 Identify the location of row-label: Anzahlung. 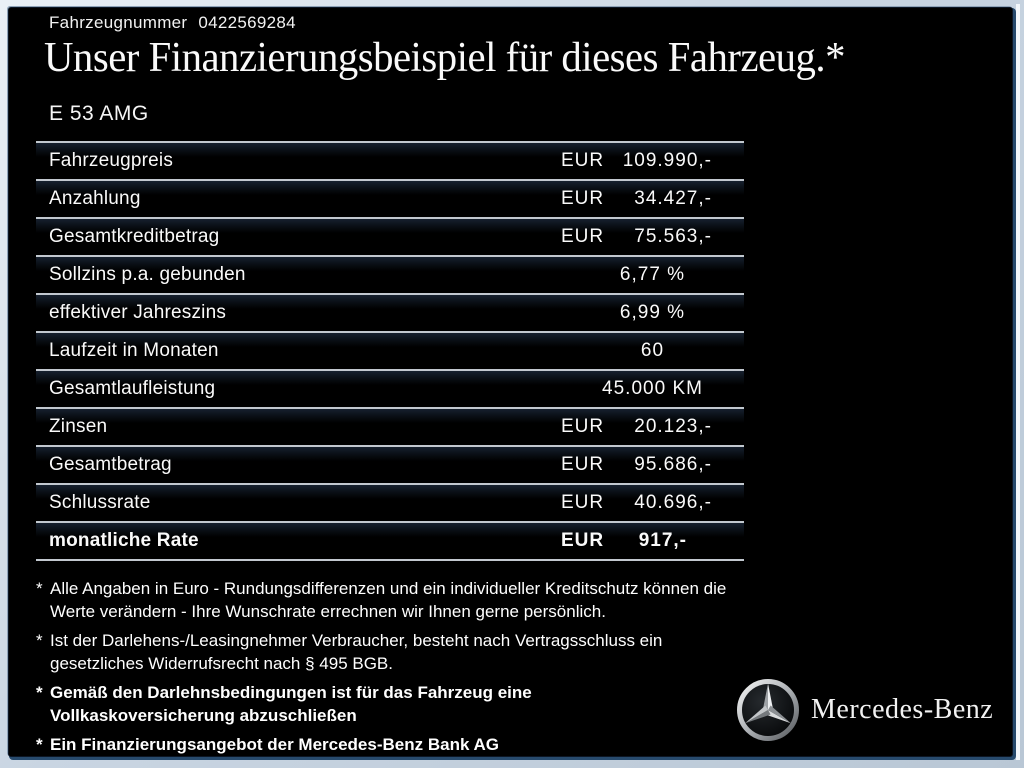
(95, 198).